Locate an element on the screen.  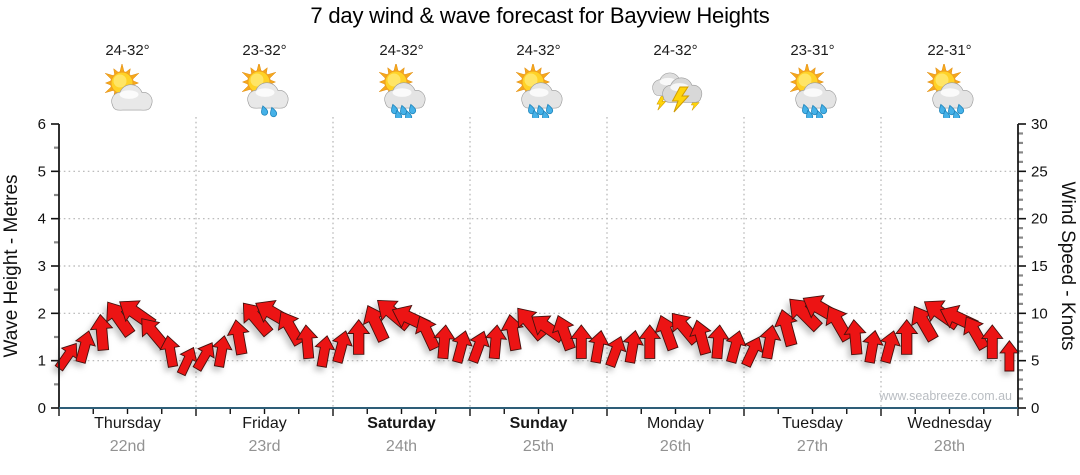
left-tick-label: 3 is located at coordinates (42, 266).